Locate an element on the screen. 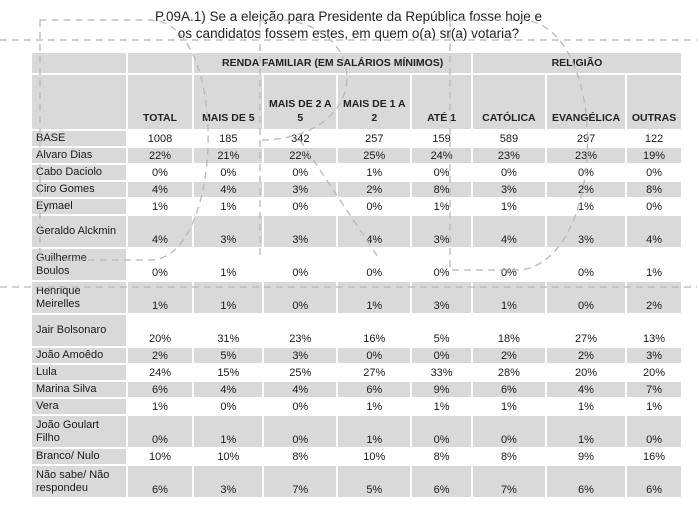 The height and width of the screenshot is (526, 697). table-row: Não sabe/ Não respondeu 6% 3% 7% 5% 6% 7% 6% 6% is located at coordinates (356, 481).